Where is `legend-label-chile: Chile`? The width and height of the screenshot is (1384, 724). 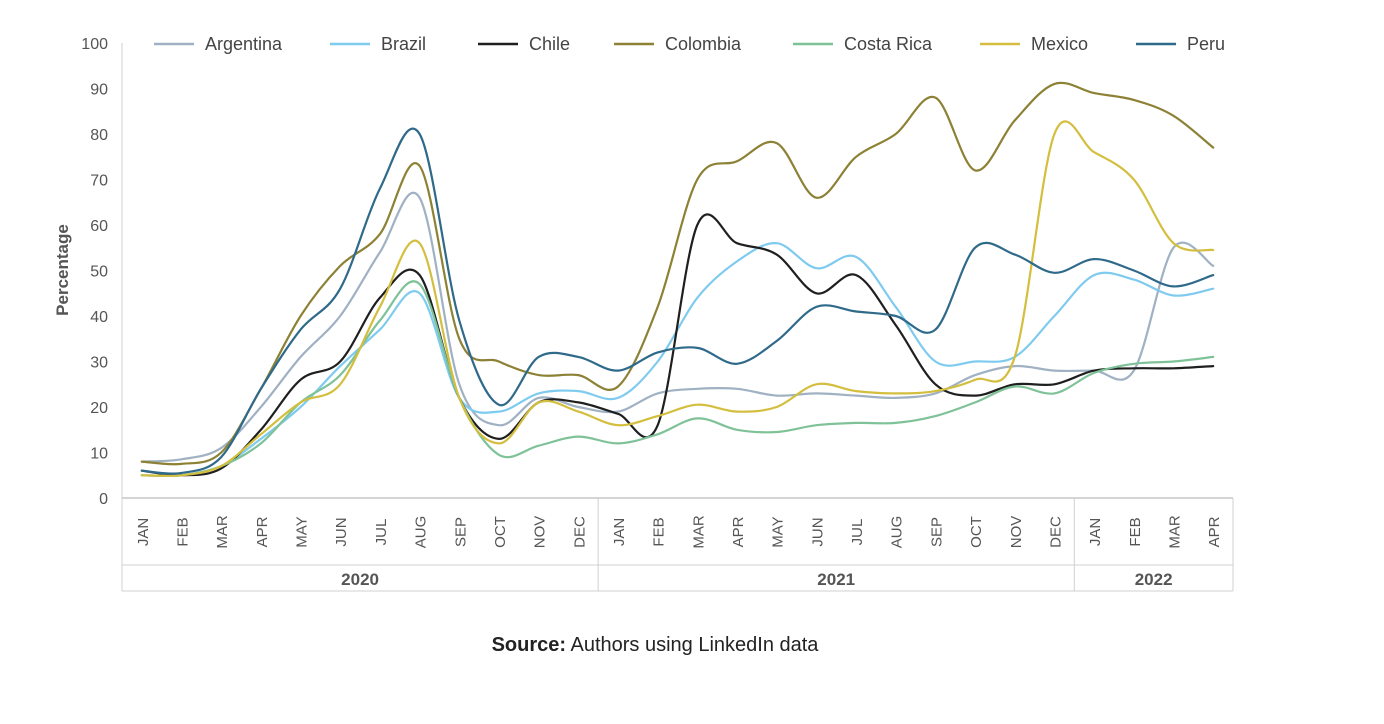
legend-label-chile: Chile is located at coordinates (549, 44).